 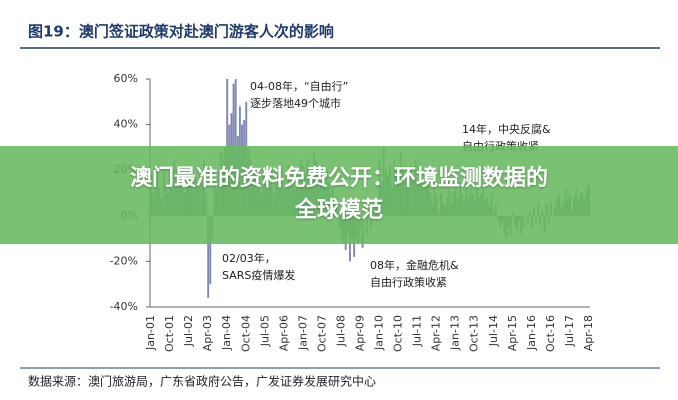 What do you see at coordinates (188, 331) in the screenshot?
I see `x-tick-label: Jul-02` at bounding box center [188, 331].